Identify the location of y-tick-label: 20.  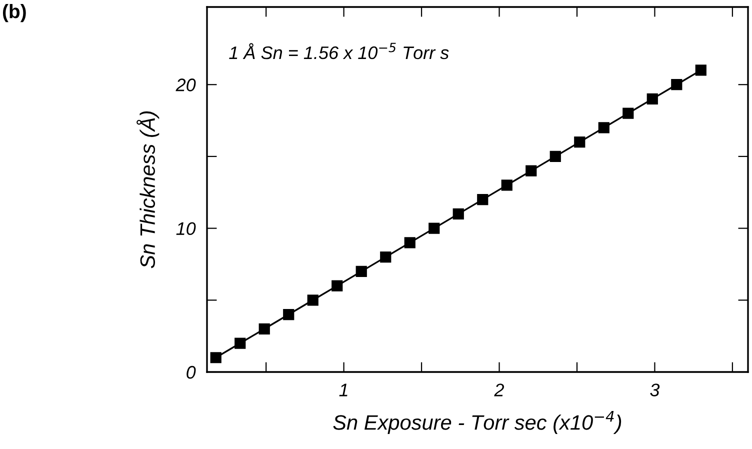
(186, 85).